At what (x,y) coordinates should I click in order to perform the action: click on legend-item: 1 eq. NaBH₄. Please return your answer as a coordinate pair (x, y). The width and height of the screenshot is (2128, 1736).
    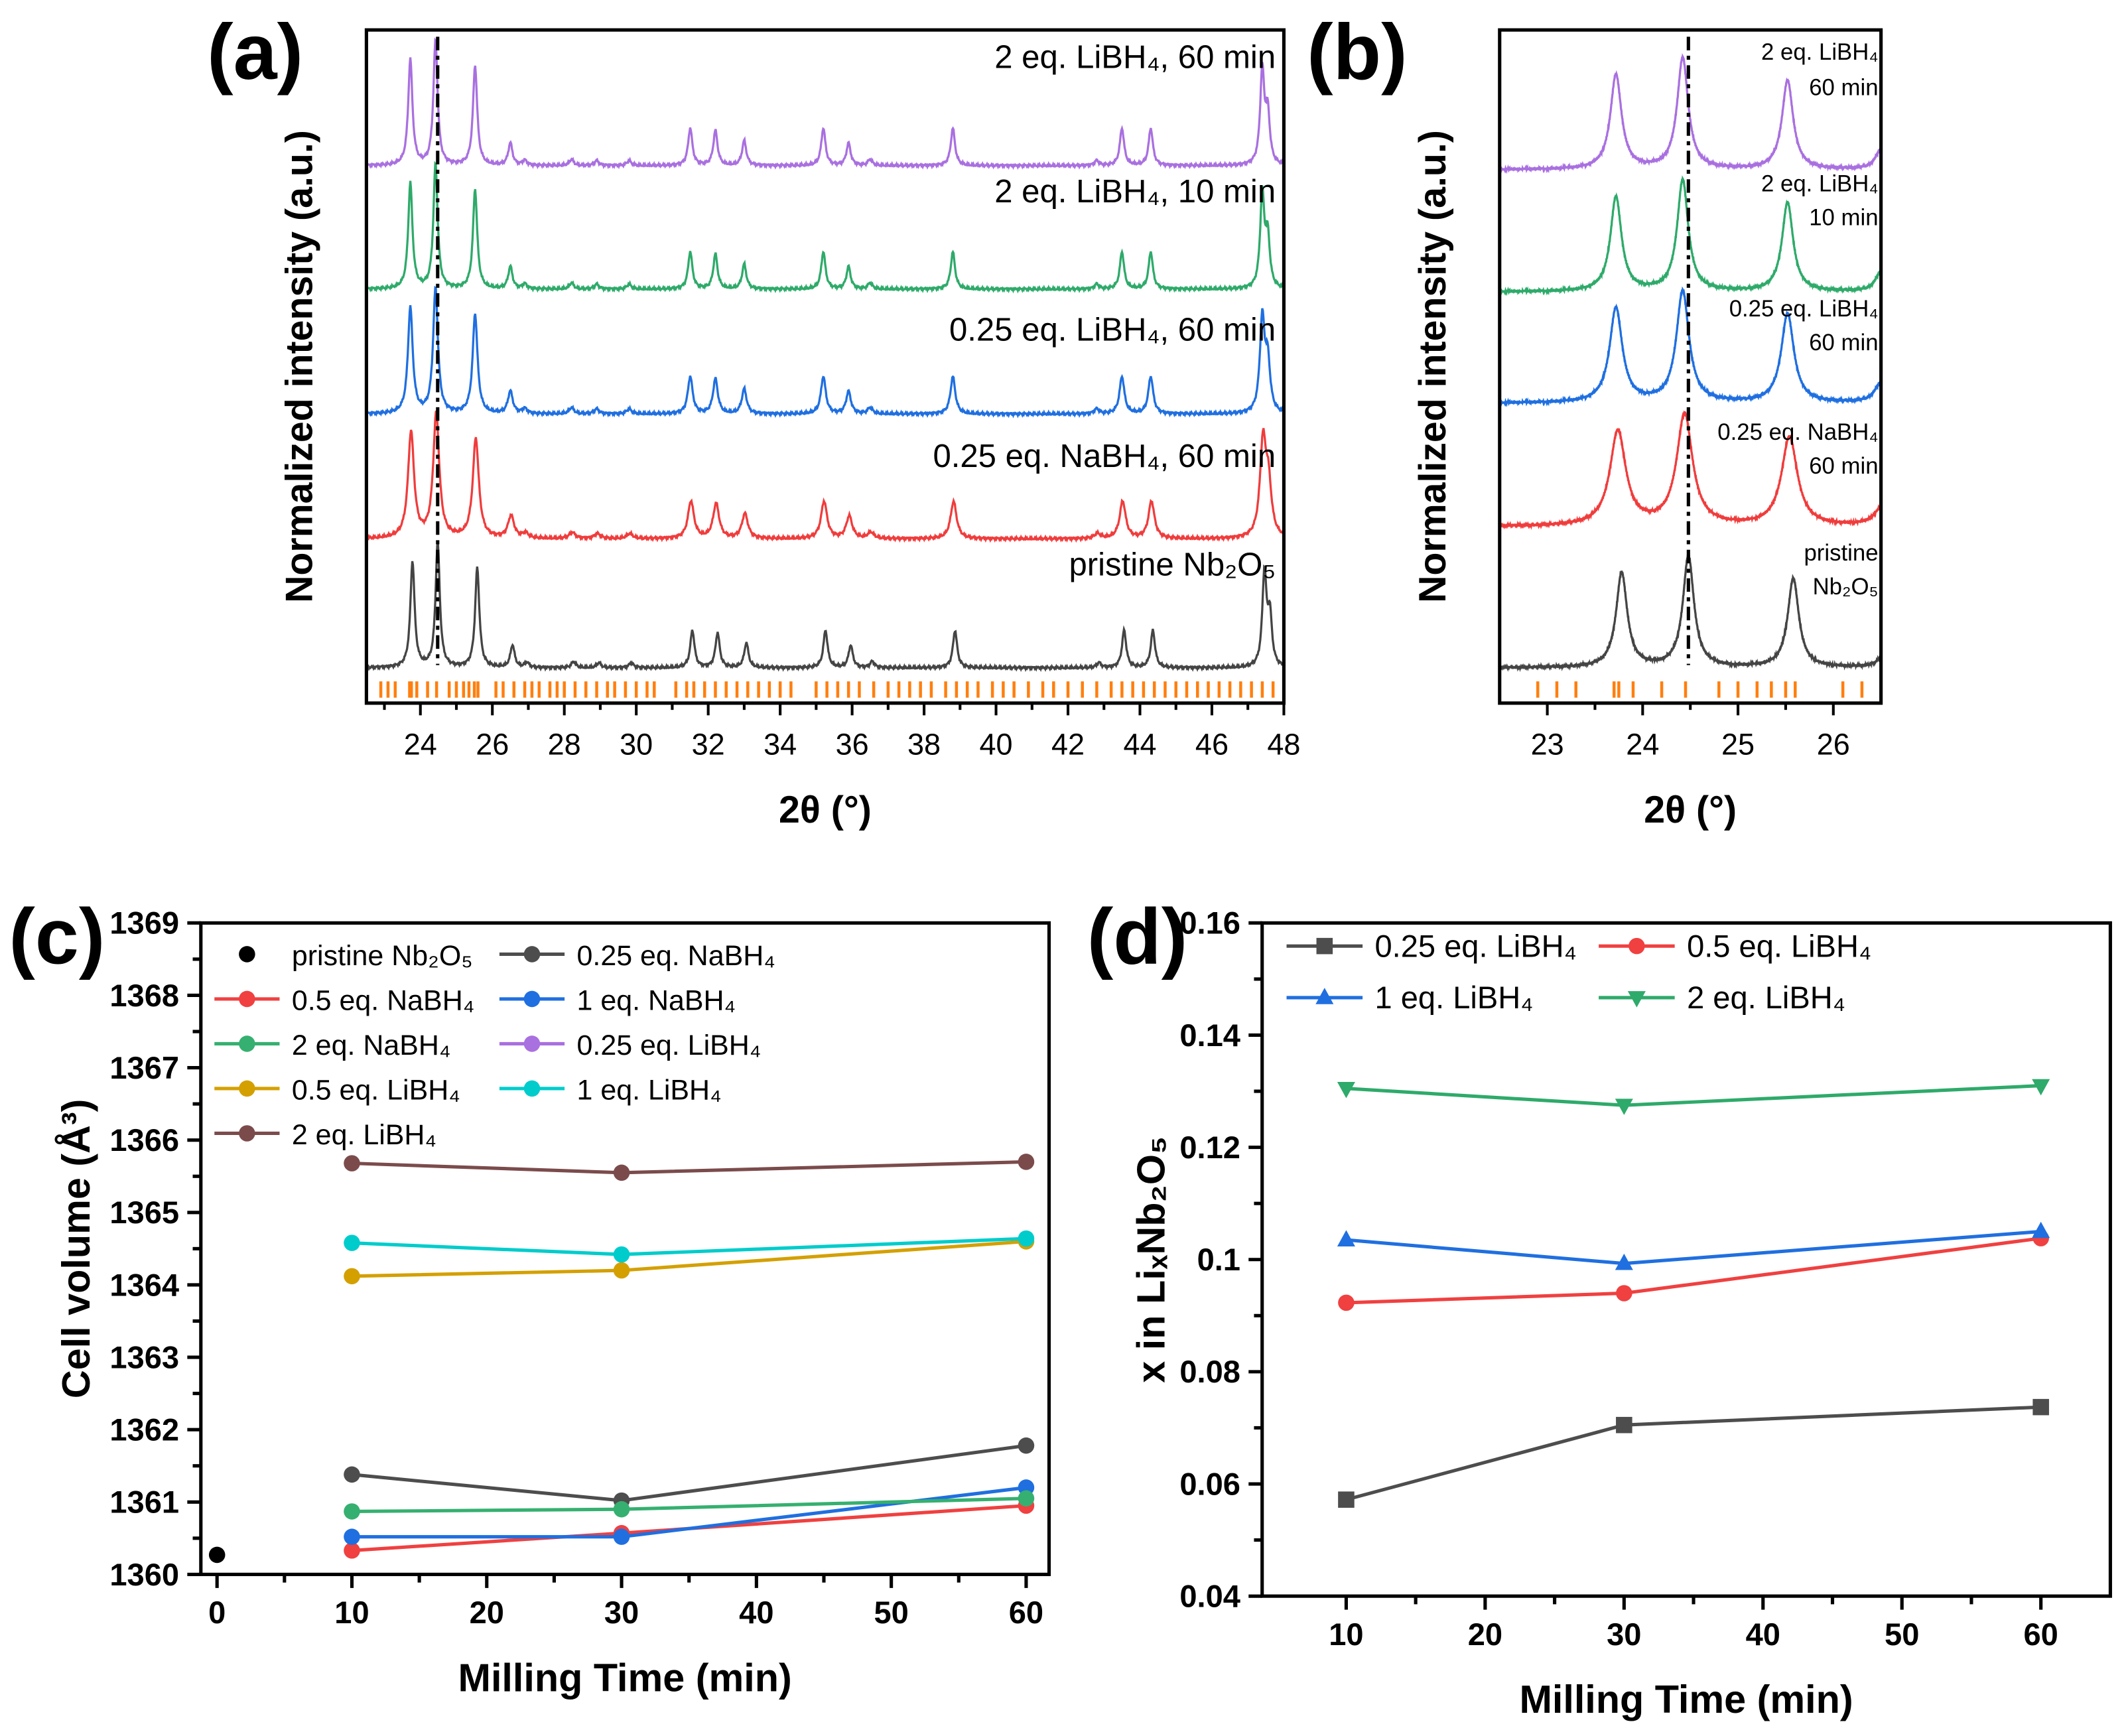
    Looking at the image, I should click on (617, 1000).